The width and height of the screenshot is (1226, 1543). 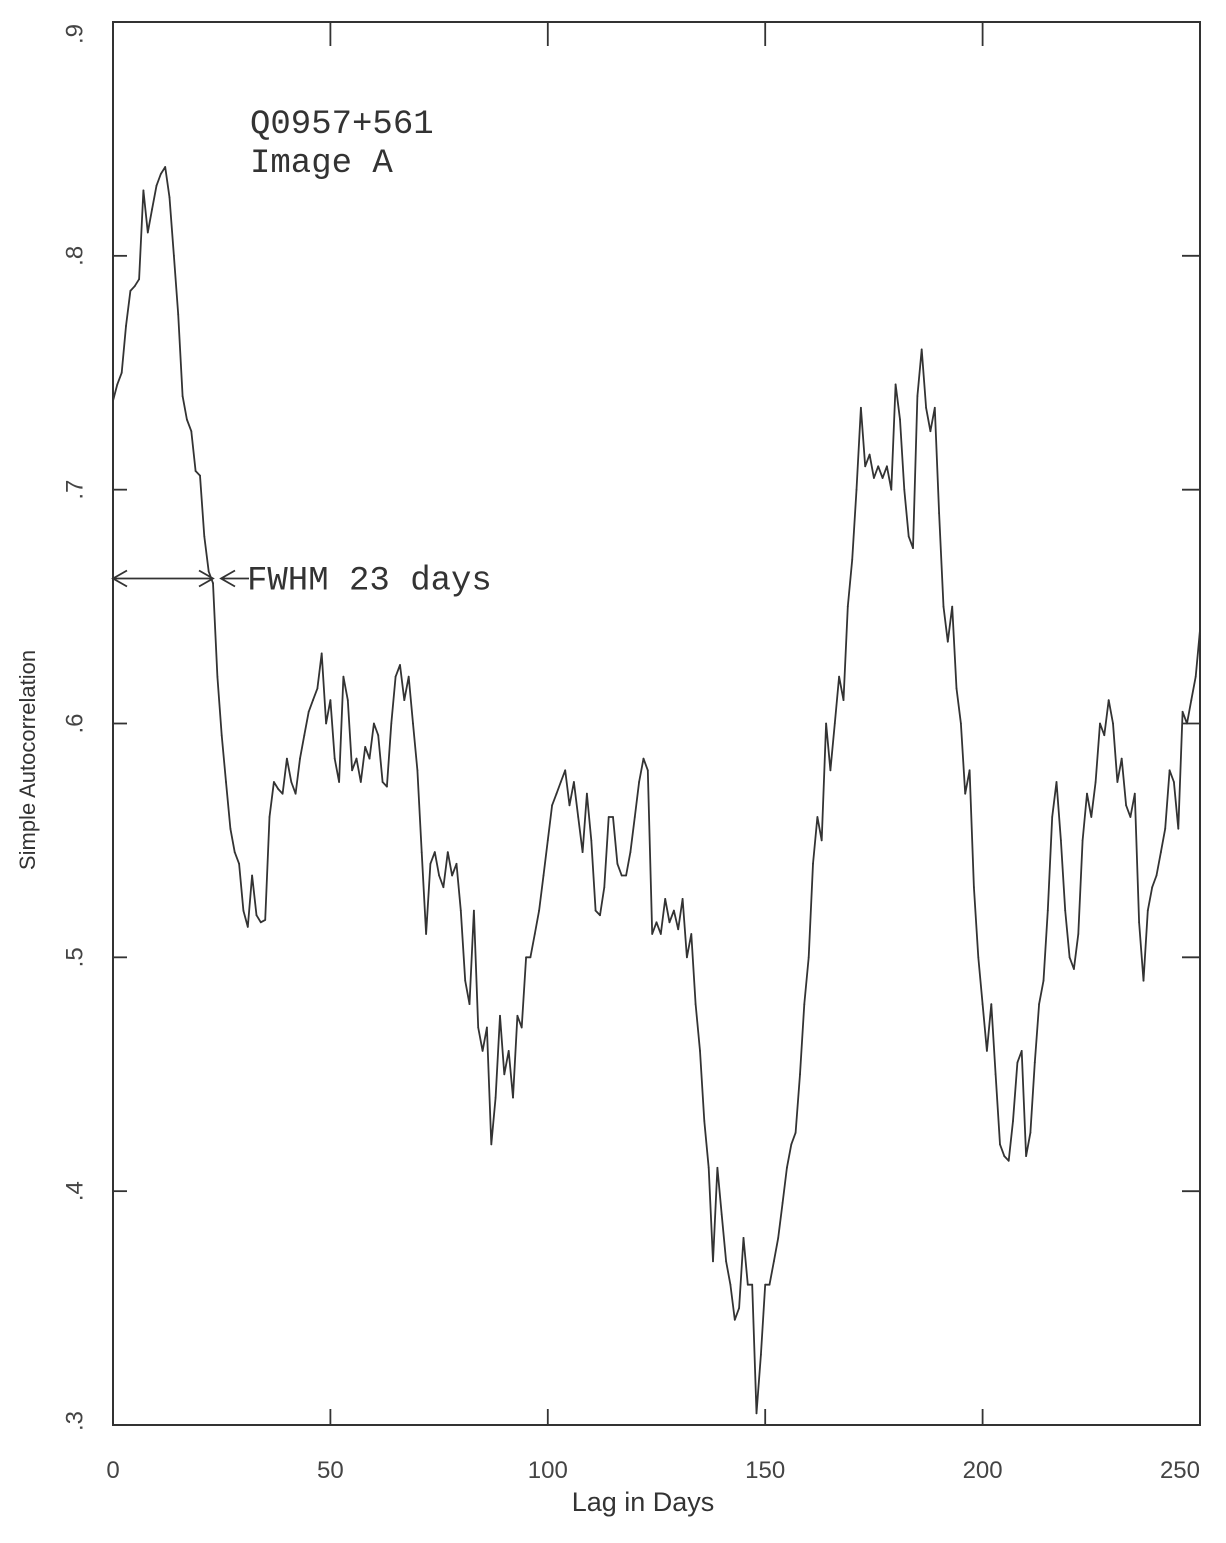 What do you see at coordinates (74, 957) in the screenshot?
I see `y-tick-label: .5` at bounding box center [74, 957].